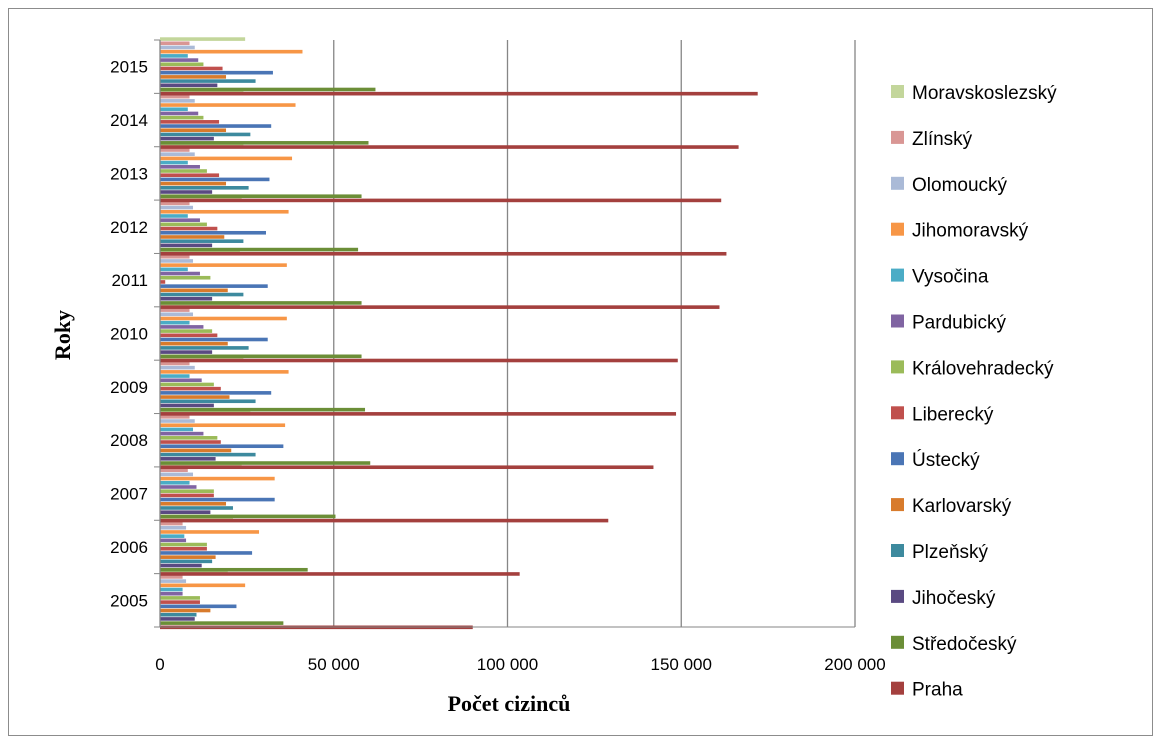  I want to click on y-tick-label: 2009, so click(129, 387).